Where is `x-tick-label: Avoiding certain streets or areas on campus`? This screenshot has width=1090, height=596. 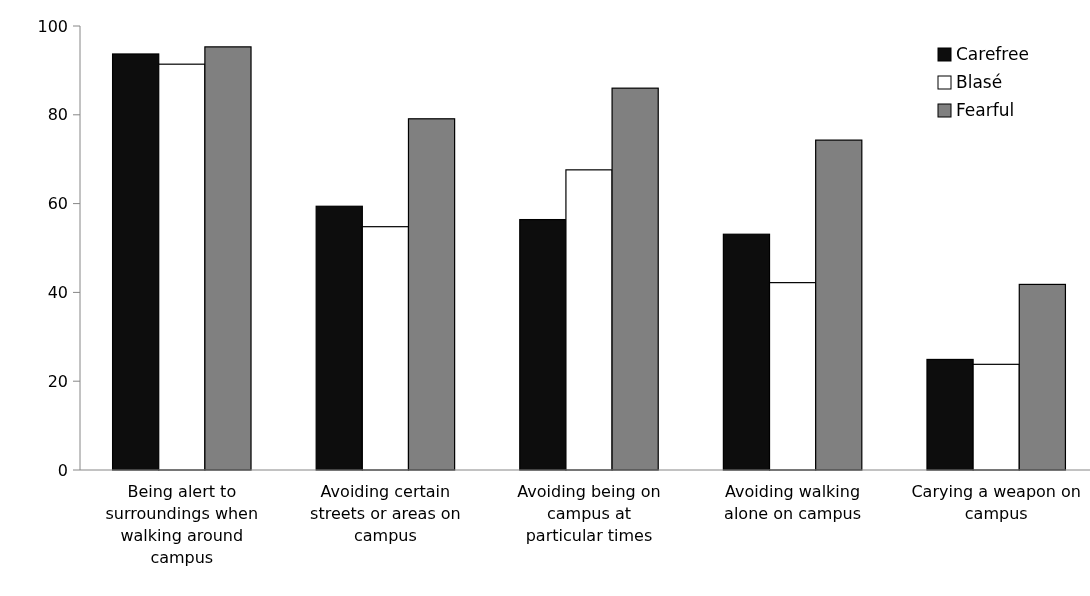 x-tick-label: Avoiding certain streets or areas on campus is located at coordinates (385, 513).